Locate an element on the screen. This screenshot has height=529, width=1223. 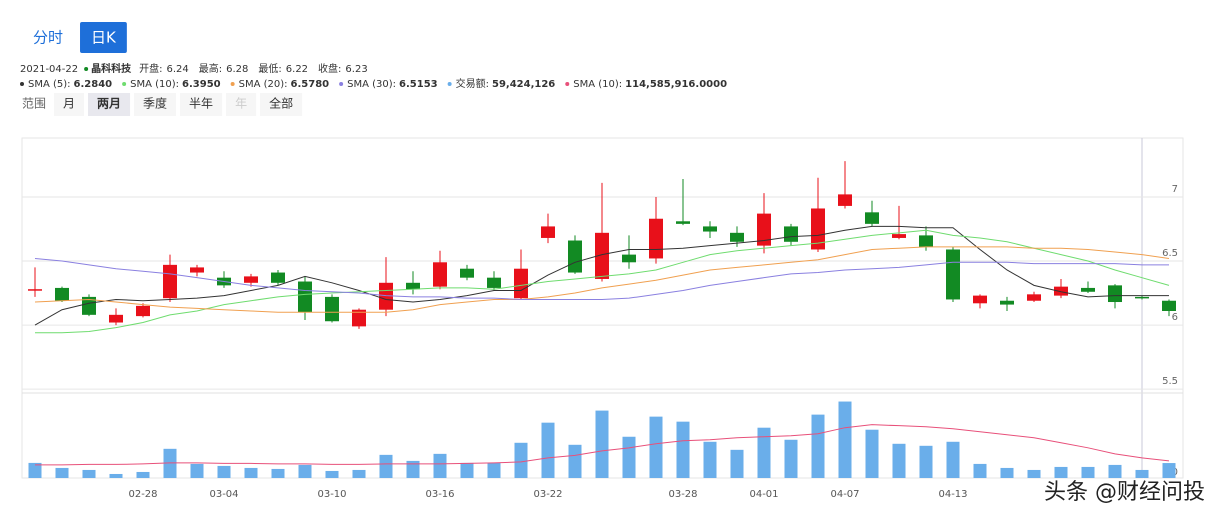
range-option: 半年 is located at coordinates (201, 104).